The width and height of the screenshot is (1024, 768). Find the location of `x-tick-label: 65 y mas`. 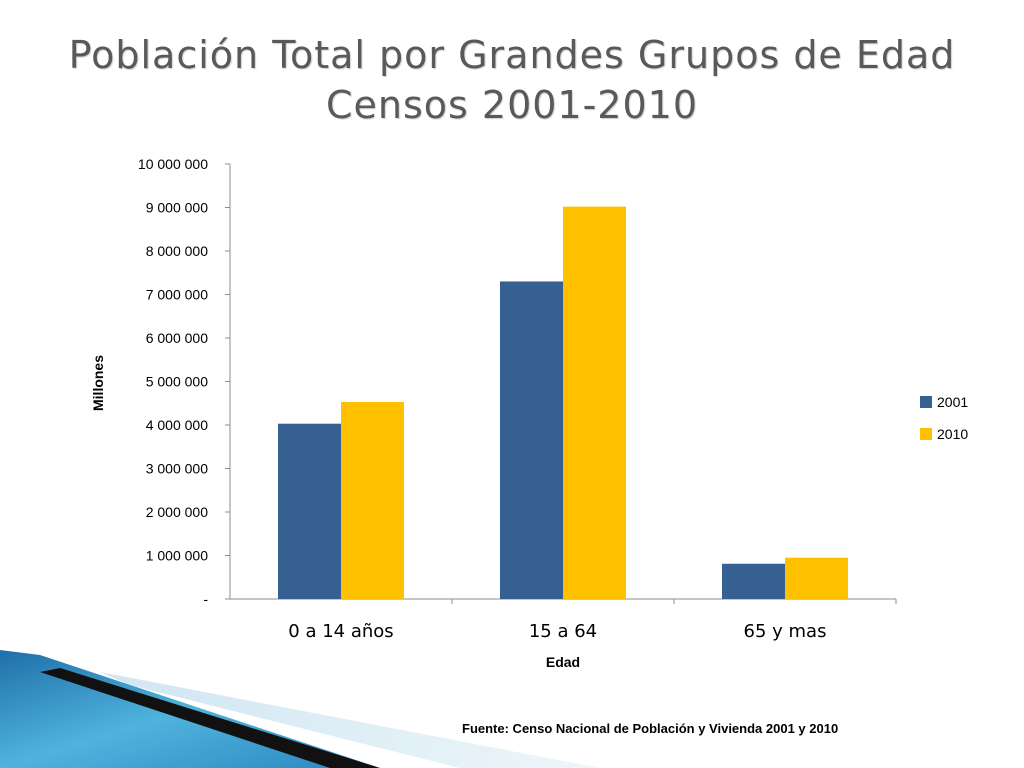

x-tick-label: 65 y mas is located at coordinates (785, 631).